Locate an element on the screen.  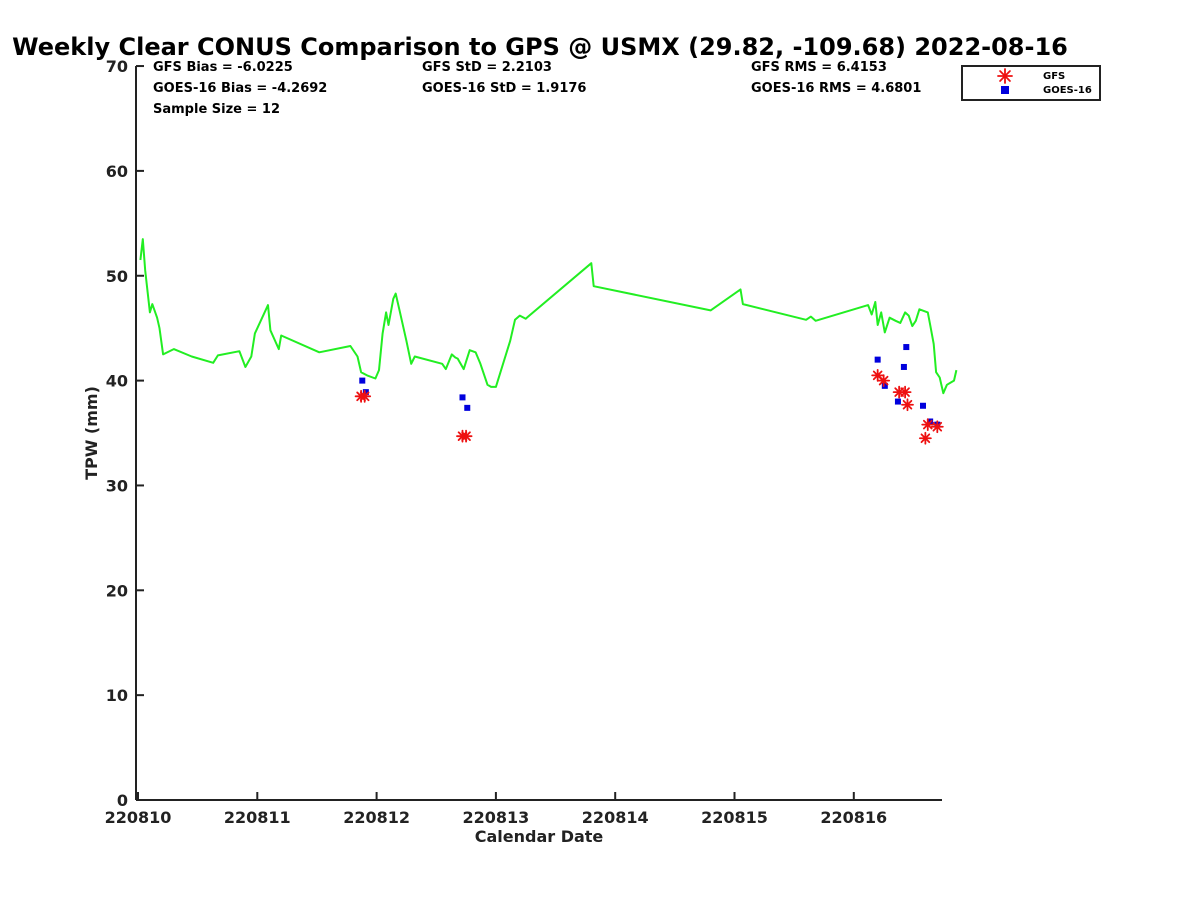
goes-rms-label: GOES-16 RMS = 4.6801 is located at coordinates (836, 88).